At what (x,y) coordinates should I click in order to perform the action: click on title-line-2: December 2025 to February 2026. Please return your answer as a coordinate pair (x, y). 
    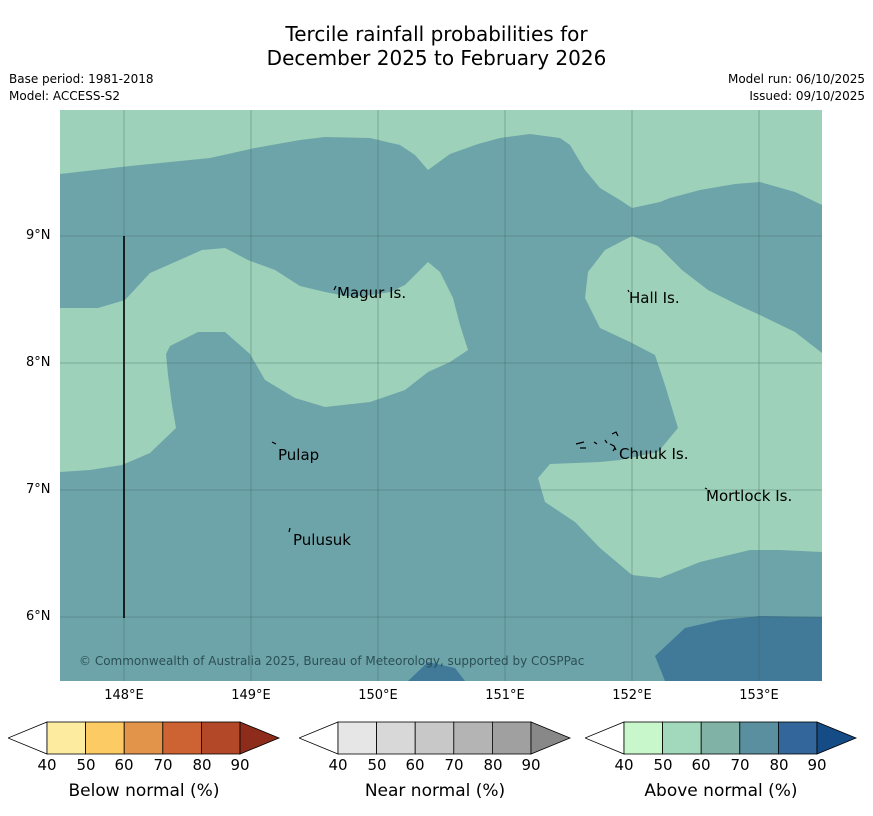
    Looking at the image, I should click on (436, 58).